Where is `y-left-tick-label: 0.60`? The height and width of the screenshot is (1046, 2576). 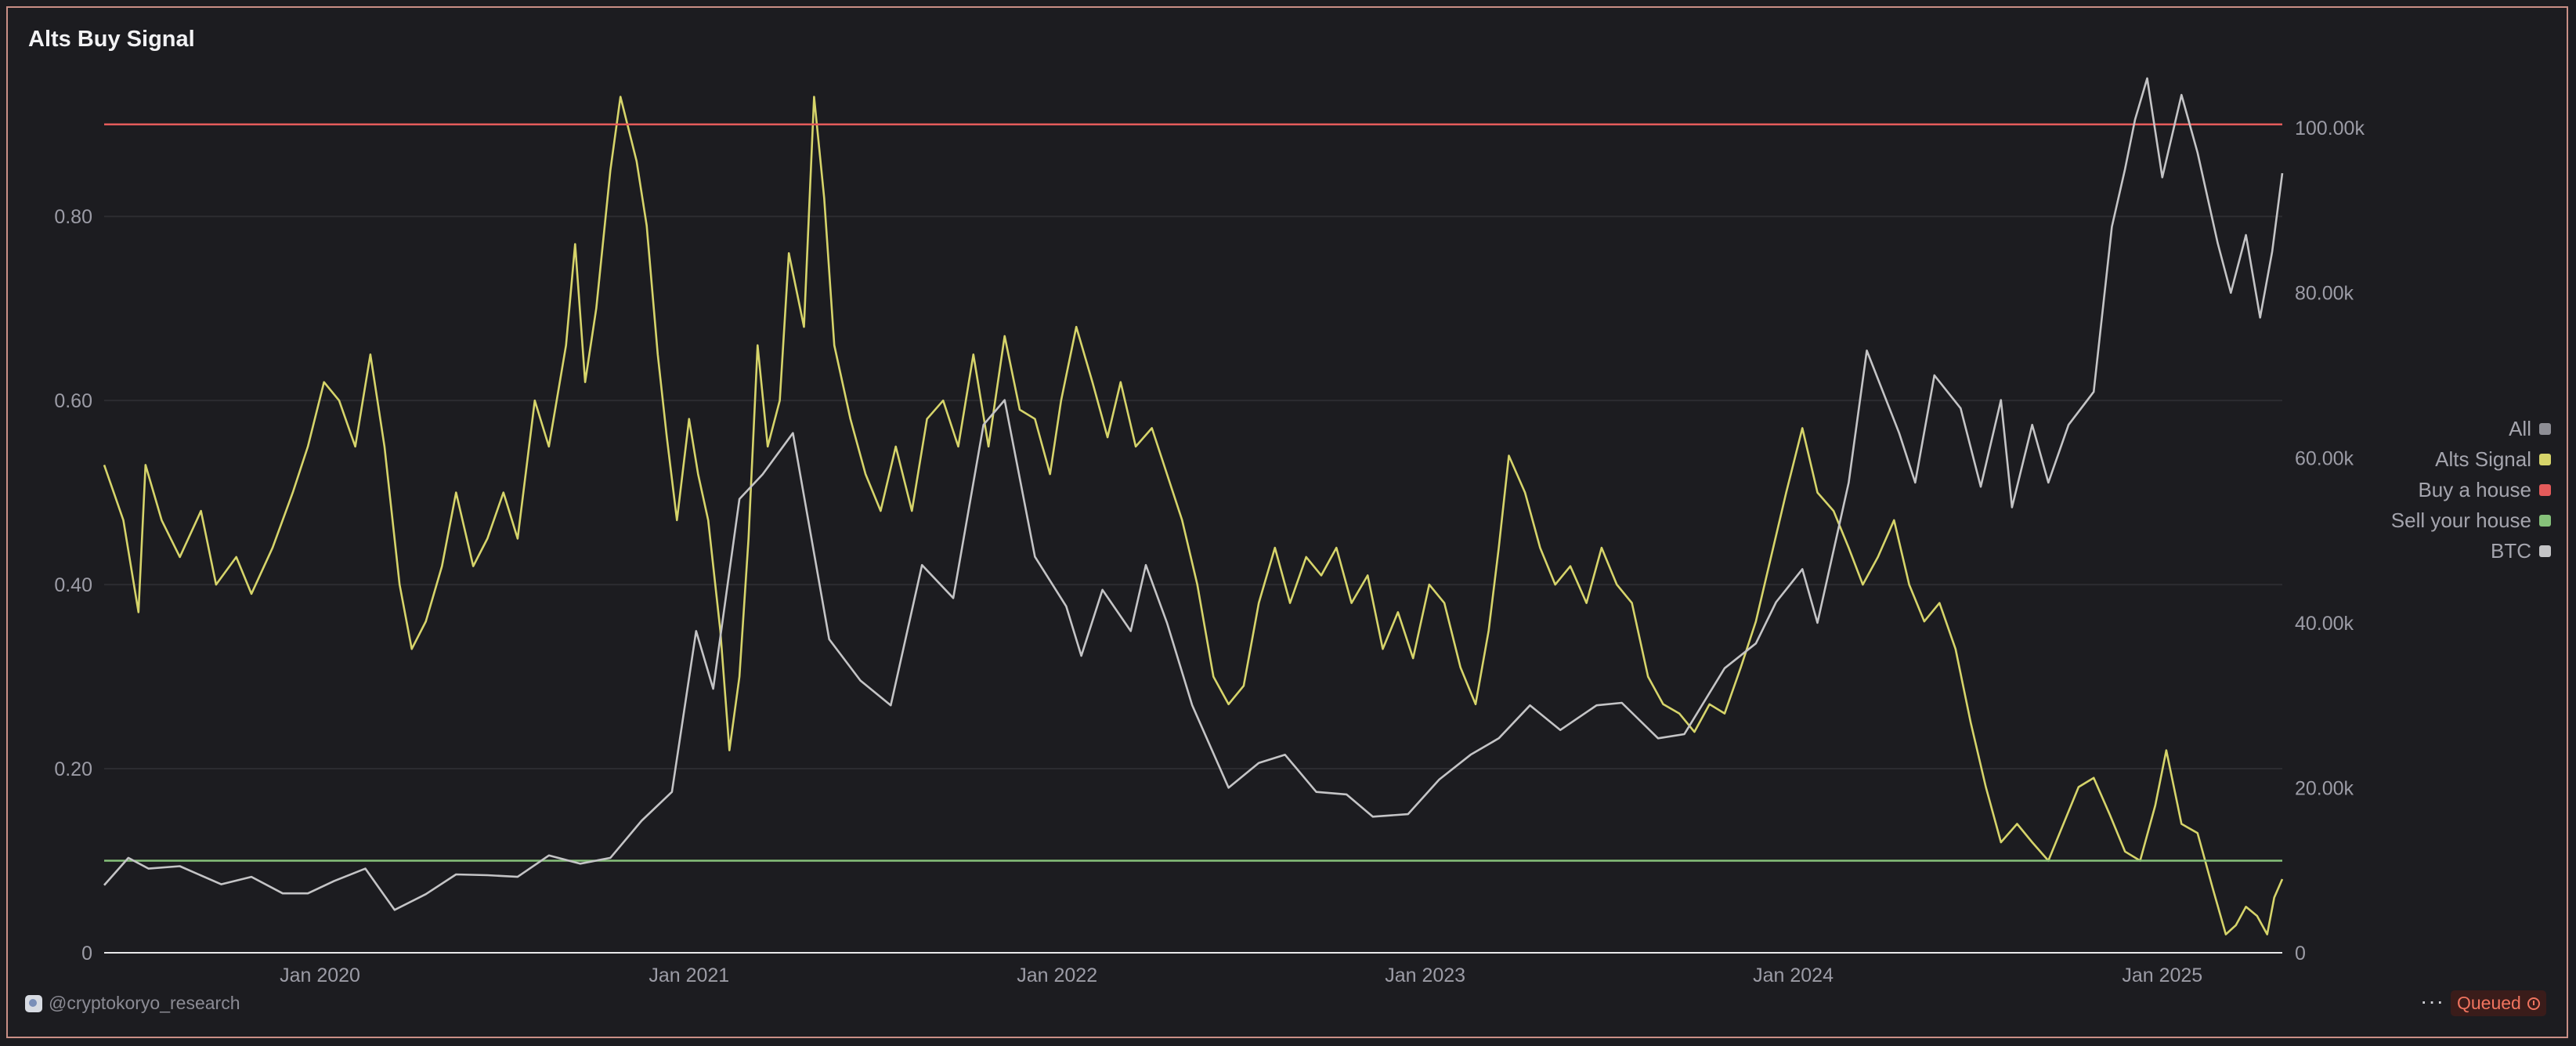 y-left-tick-label: 0.60 is located at coordinates (73, 401).